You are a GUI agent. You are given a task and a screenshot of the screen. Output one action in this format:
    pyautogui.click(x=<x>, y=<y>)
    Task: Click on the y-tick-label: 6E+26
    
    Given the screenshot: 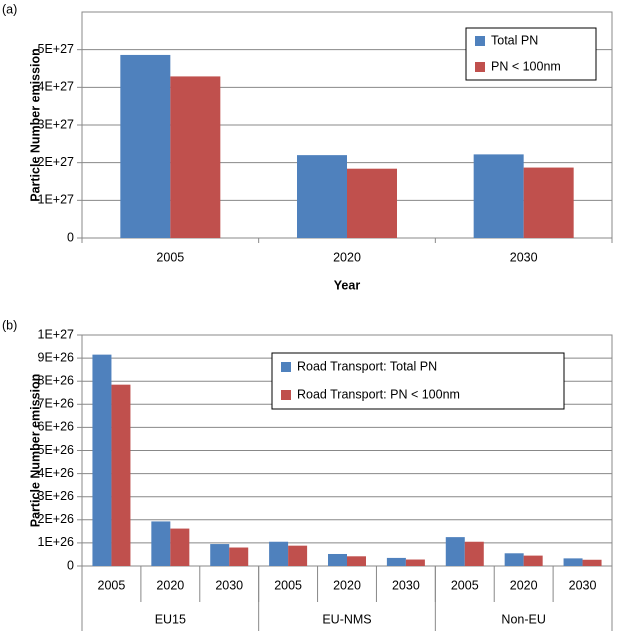 What is the action you would take?
    pyautogui.click(x=56, y=427)
    